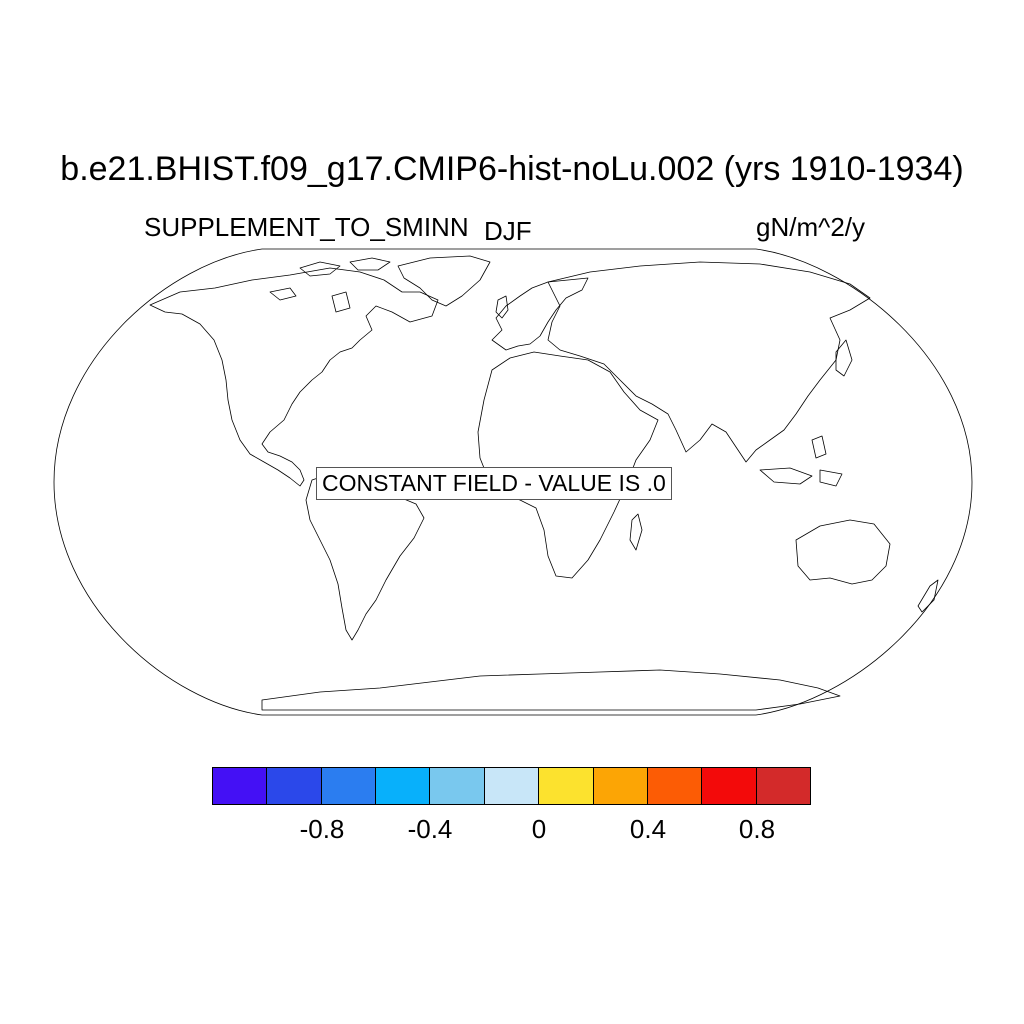  I want to click on colorbar-tick-label: 0, so click(539, 829).